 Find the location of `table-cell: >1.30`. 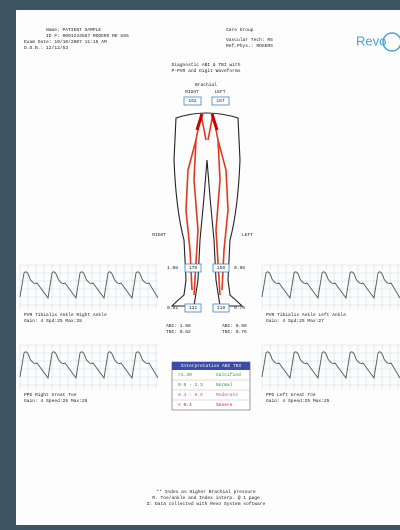

table-cell: >1.30 is located at coordinates (185, 375).